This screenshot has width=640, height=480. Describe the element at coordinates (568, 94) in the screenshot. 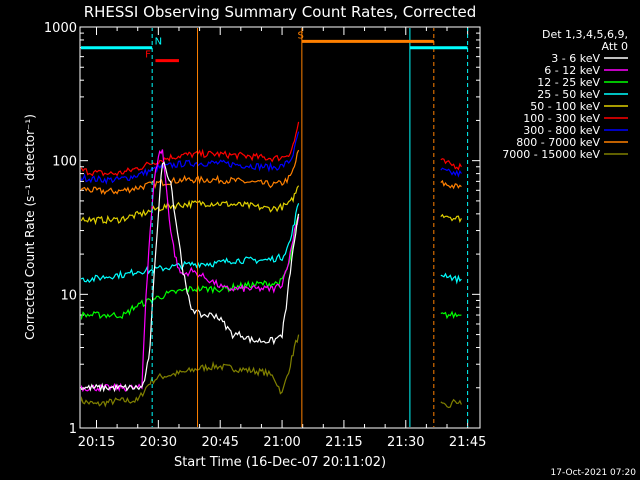

I see `legend-label: 25 - 50 keV` at that location.